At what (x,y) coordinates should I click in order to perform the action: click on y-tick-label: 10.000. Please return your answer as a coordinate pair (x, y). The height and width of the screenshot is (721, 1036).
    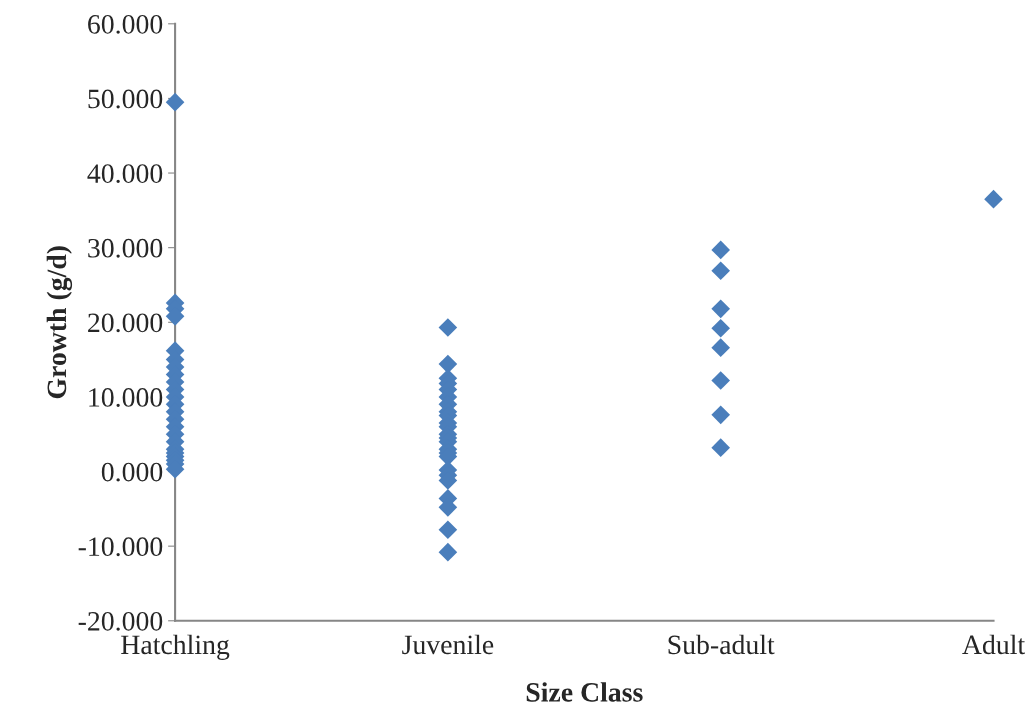
    Looking at the image, I should click on (126, 397).